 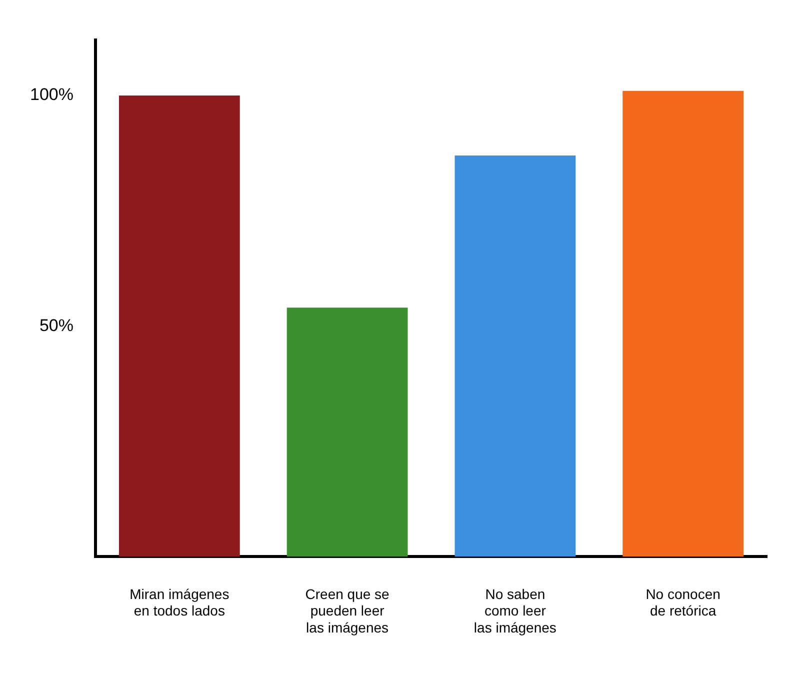 I want to click on y-tick-label: 50%, so click(x=56, y=325).